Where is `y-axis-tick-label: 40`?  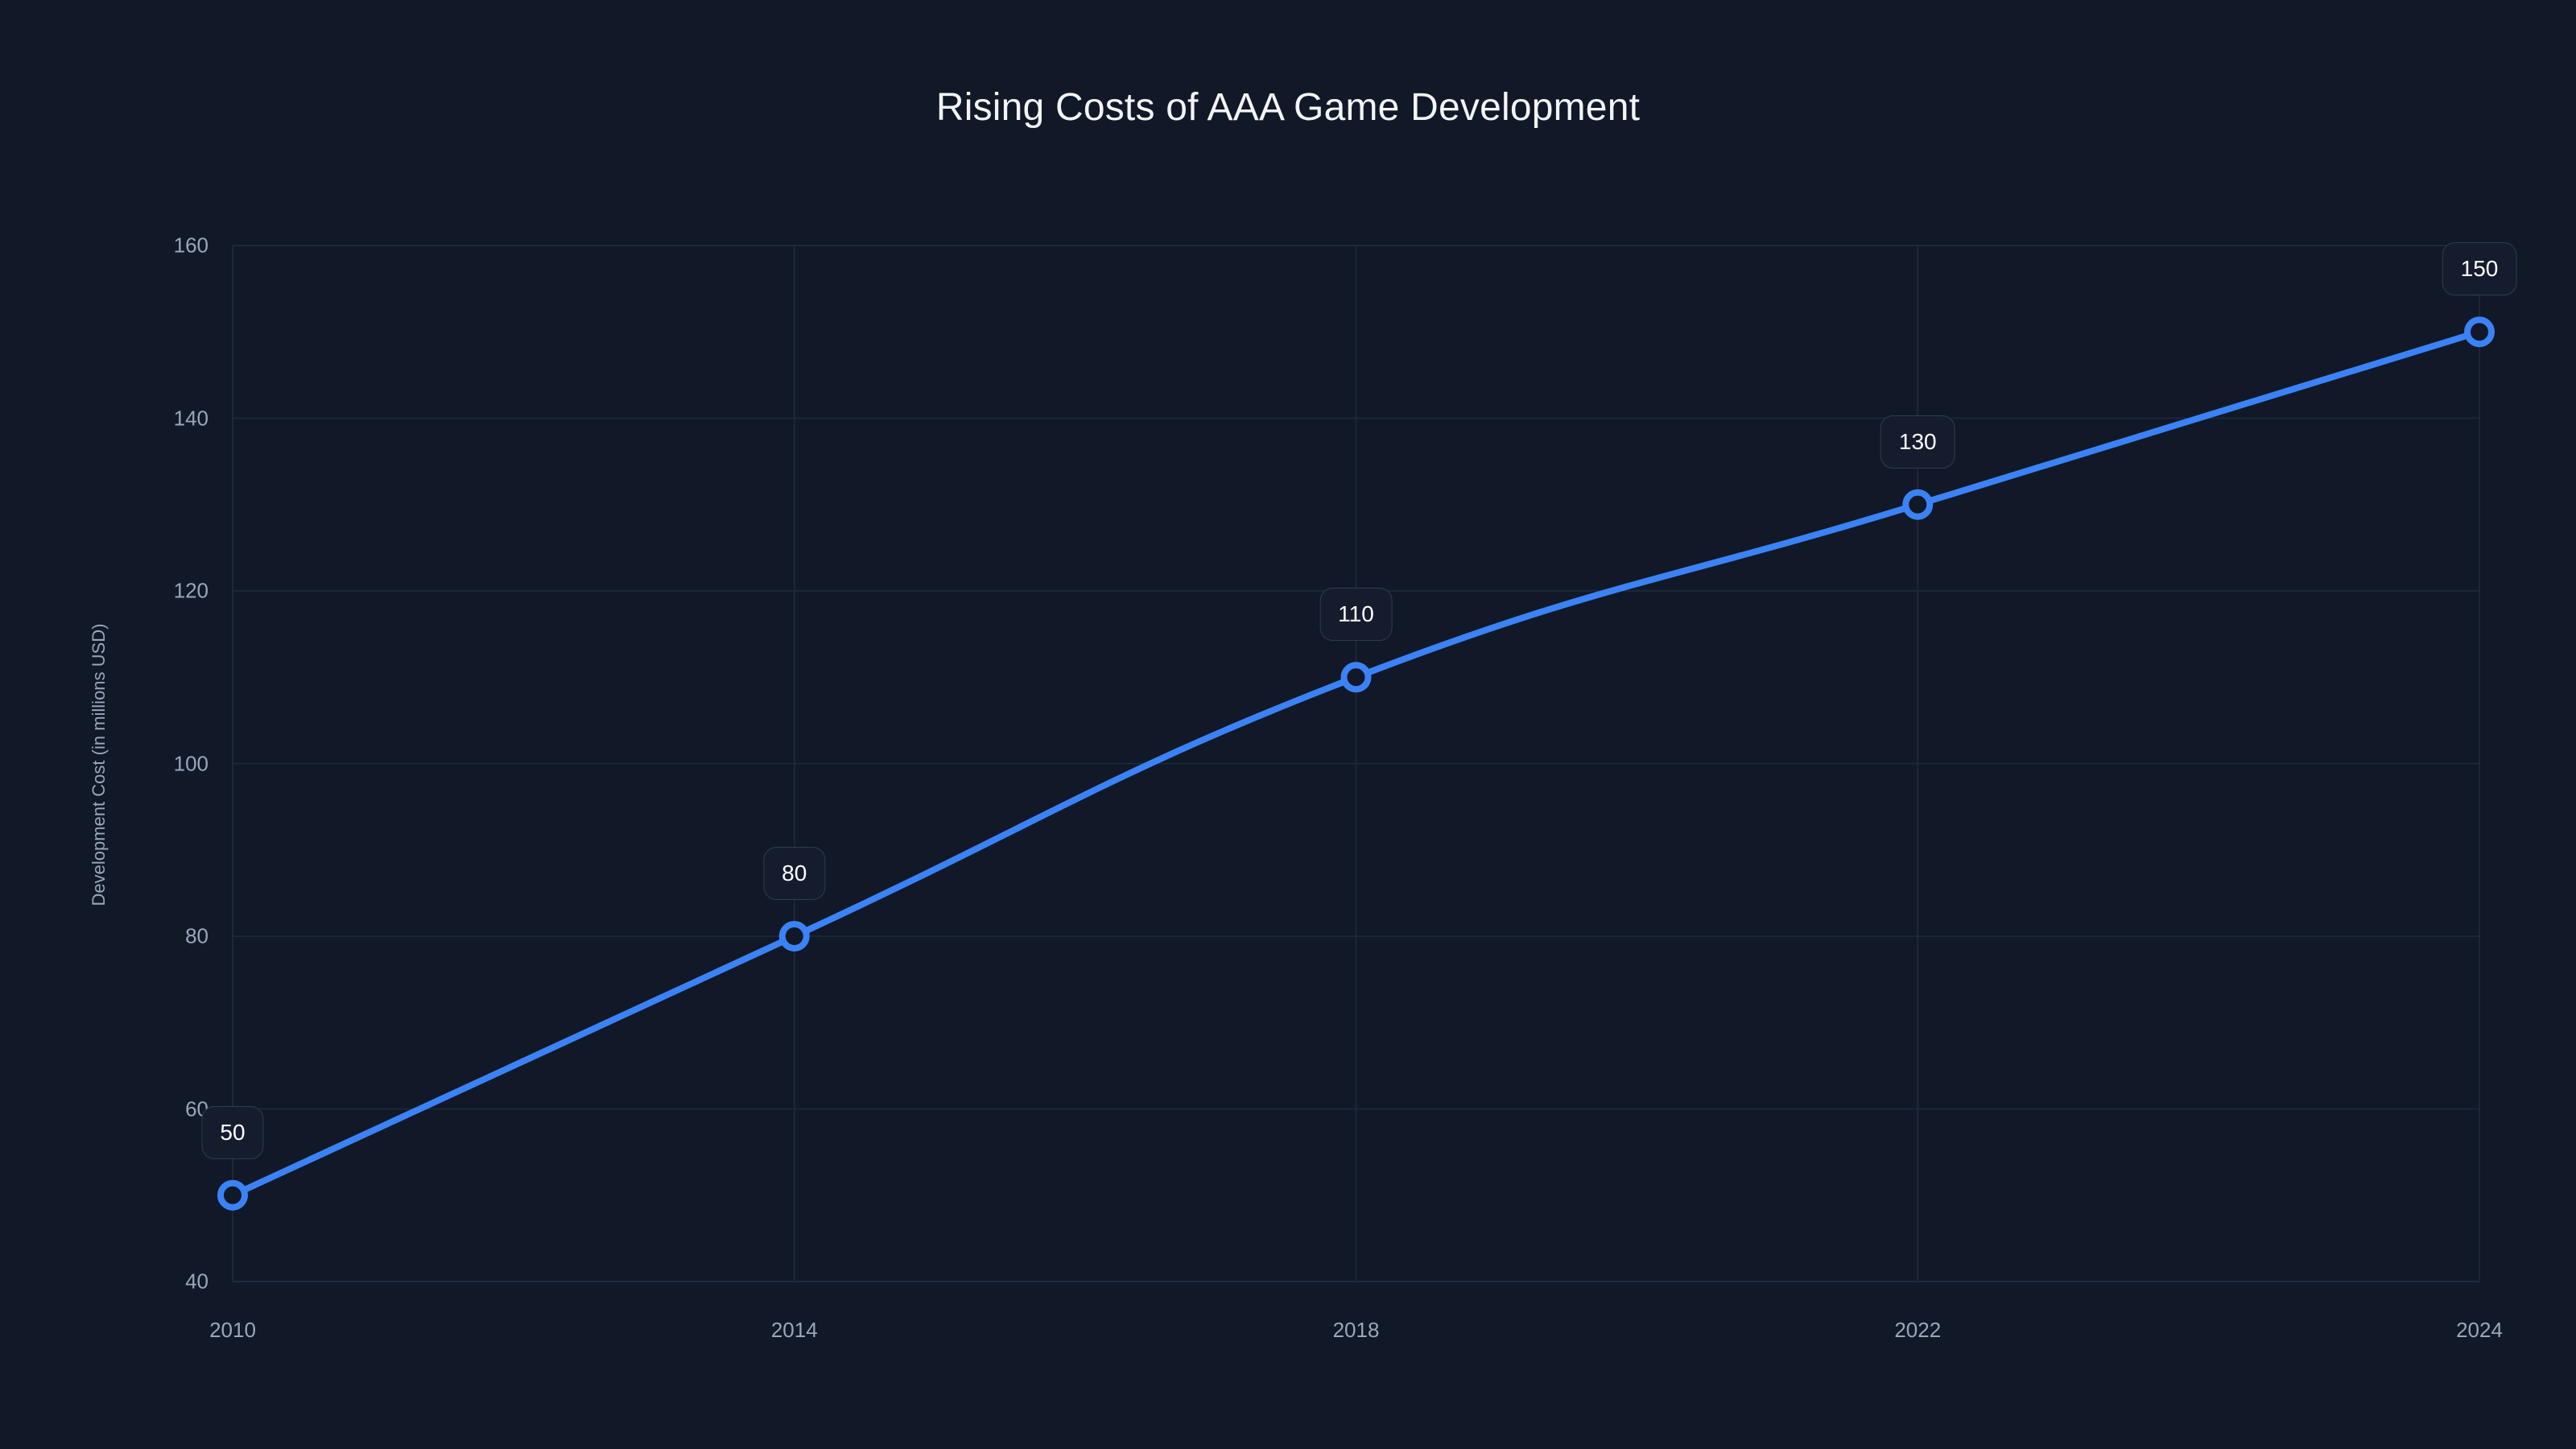 y-axis-tick-label: 40 is located at coordinates (196, 1281).